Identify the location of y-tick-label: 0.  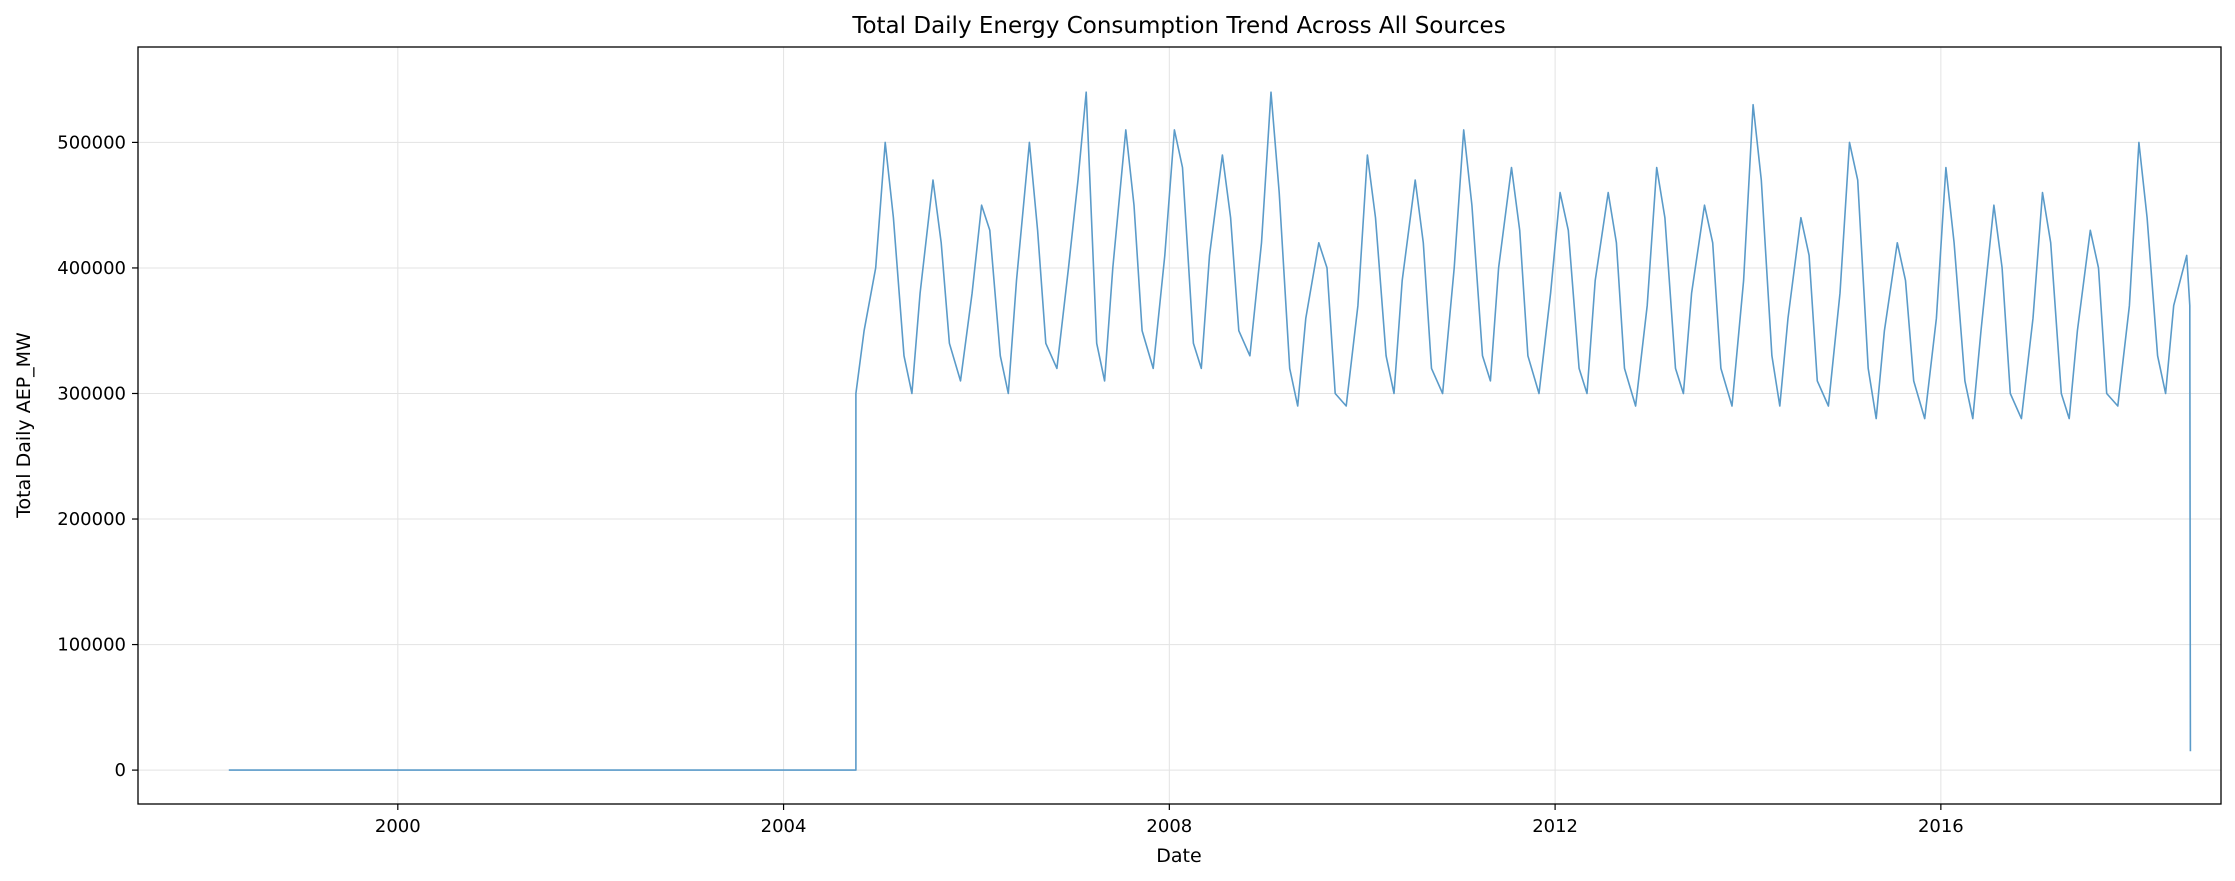
(120, 770).